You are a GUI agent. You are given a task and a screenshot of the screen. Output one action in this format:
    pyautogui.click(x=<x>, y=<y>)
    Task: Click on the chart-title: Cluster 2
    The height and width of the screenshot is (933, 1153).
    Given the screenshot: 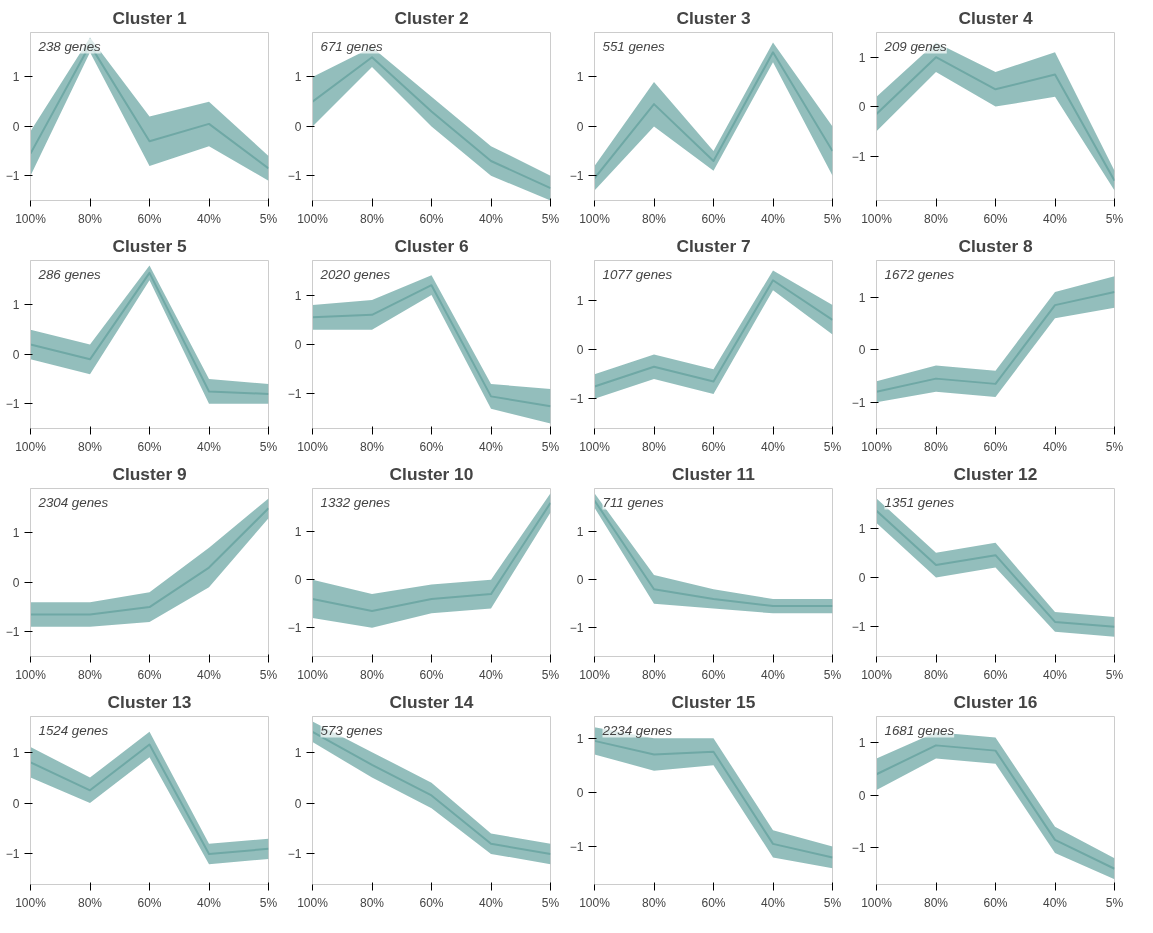 What is the action you would take?
    pyautogui.click(x=431, y=17)
    